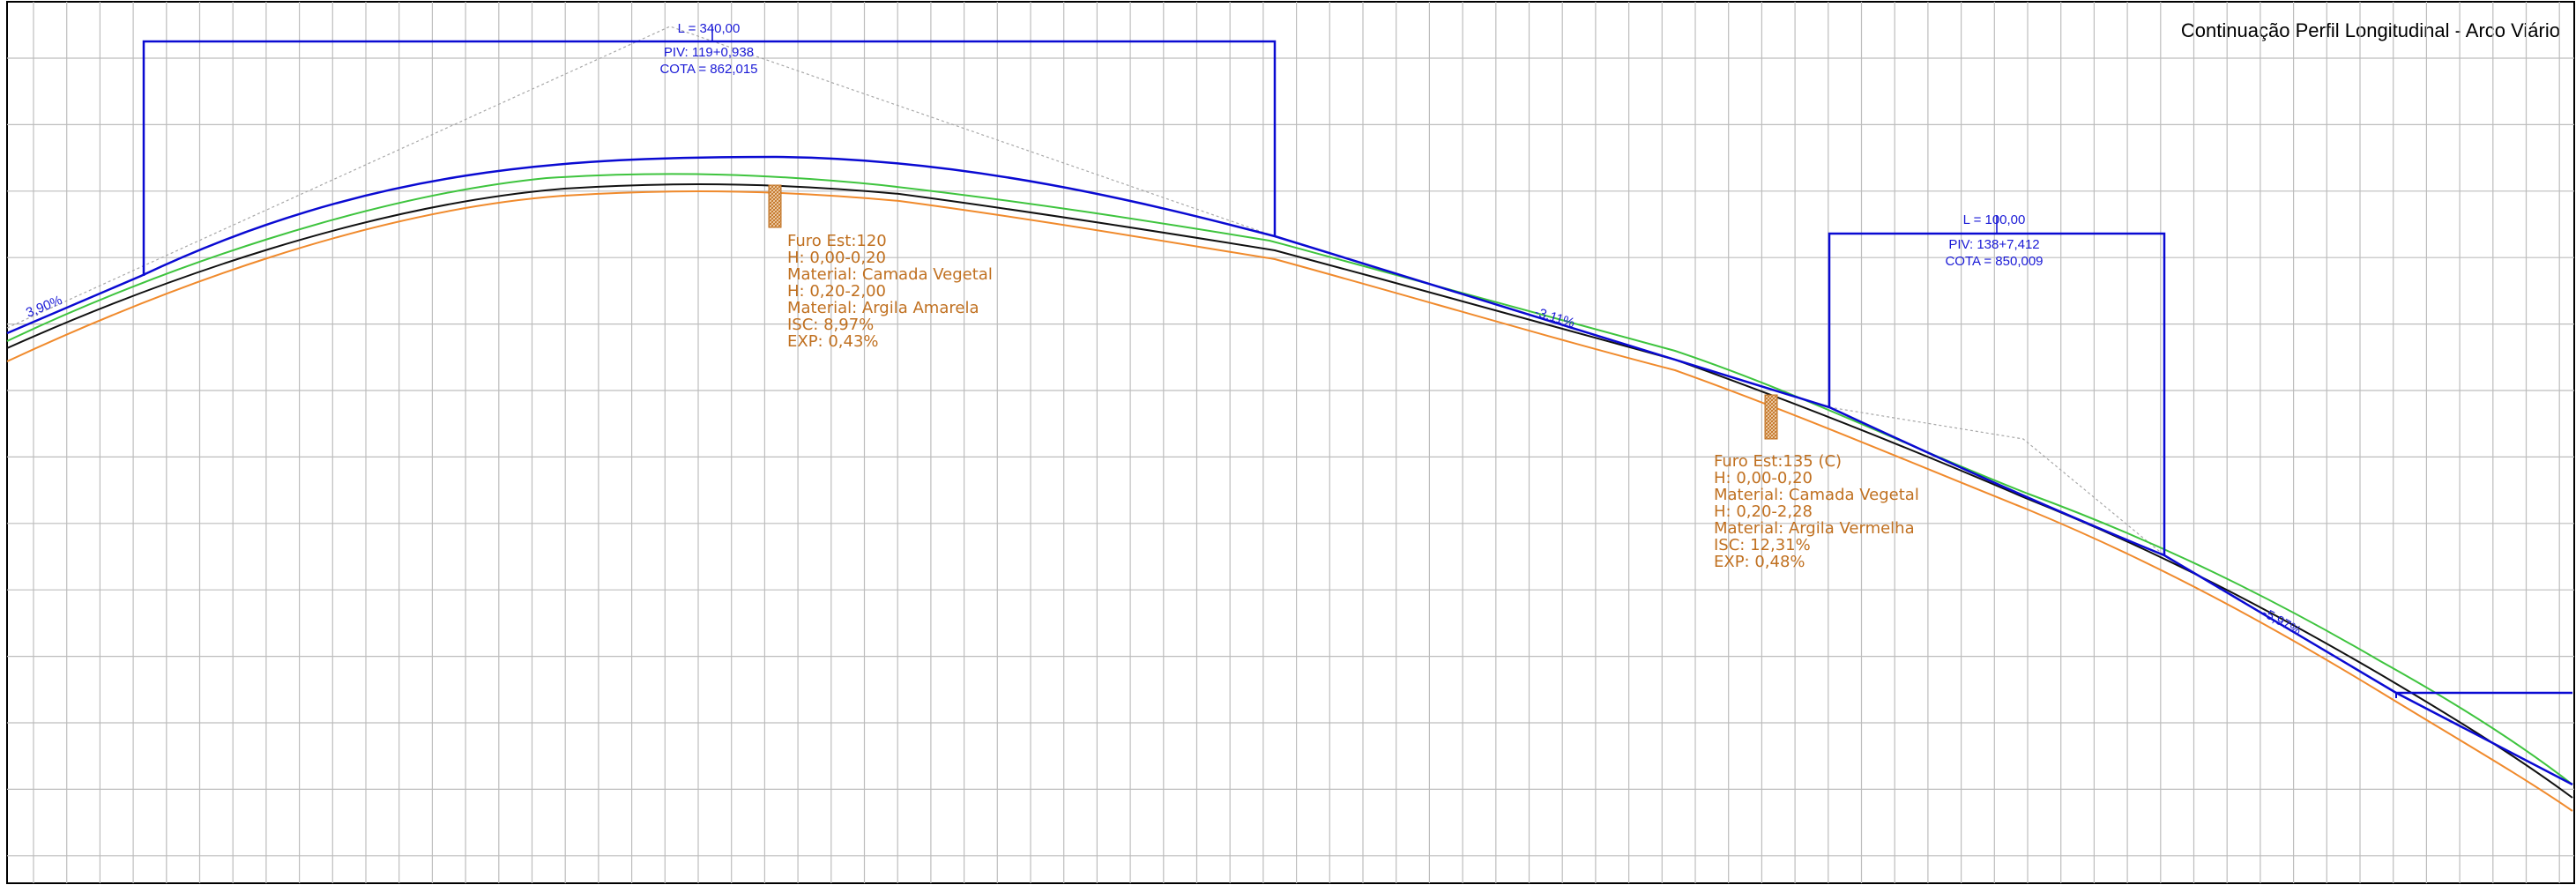  Describe the element at coordinates (1778, 461) in the screenshot. I see `boring-2-line-1: Furo Est:135 (C)` at that location.